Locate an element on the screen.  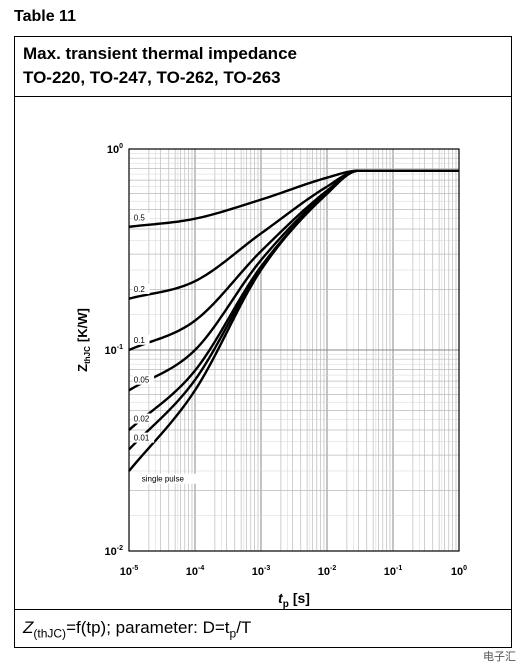
y-axis-label: ZthJC [K/W] is located at coordinates (83, 340).